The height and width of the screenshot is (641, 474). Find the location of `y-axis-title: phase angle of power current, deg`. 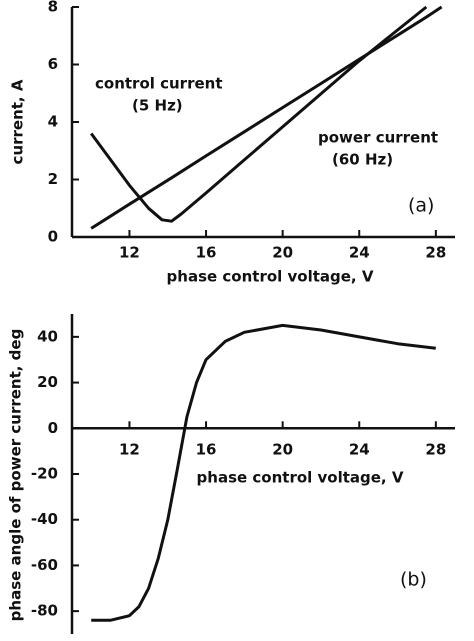

y-axis-title: phase angle of power current, deg is located at coordinates (16, 475).